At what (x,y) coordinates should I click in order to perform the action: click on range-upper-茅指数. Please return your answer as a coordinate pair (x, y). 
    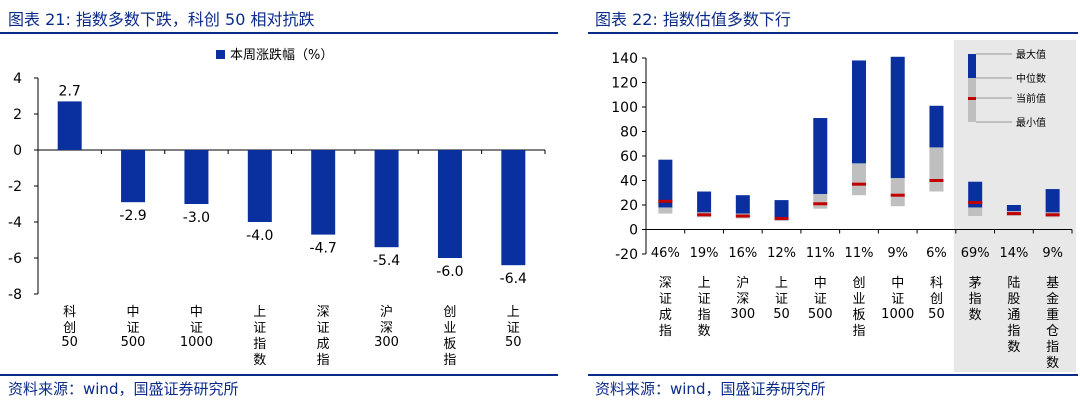
    Looking at the image, I should click on (975, 194).